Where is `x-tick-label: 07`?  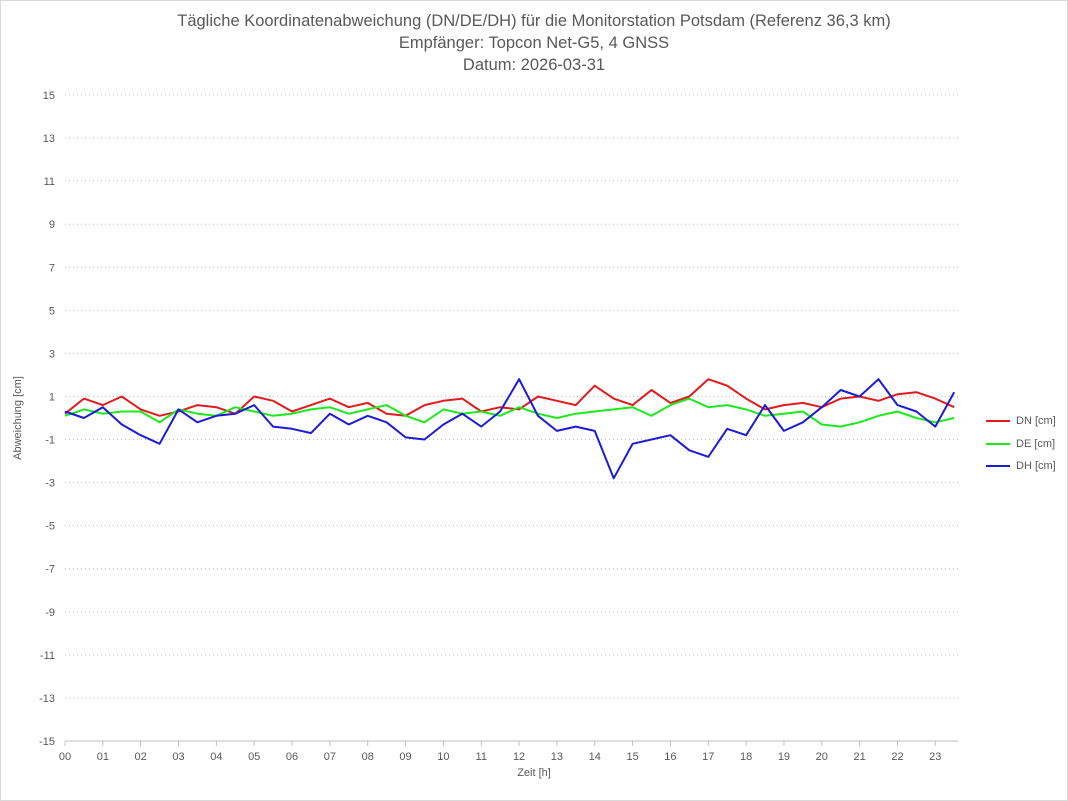
x-tick-label: 07 is located at coordinates (330, 757).